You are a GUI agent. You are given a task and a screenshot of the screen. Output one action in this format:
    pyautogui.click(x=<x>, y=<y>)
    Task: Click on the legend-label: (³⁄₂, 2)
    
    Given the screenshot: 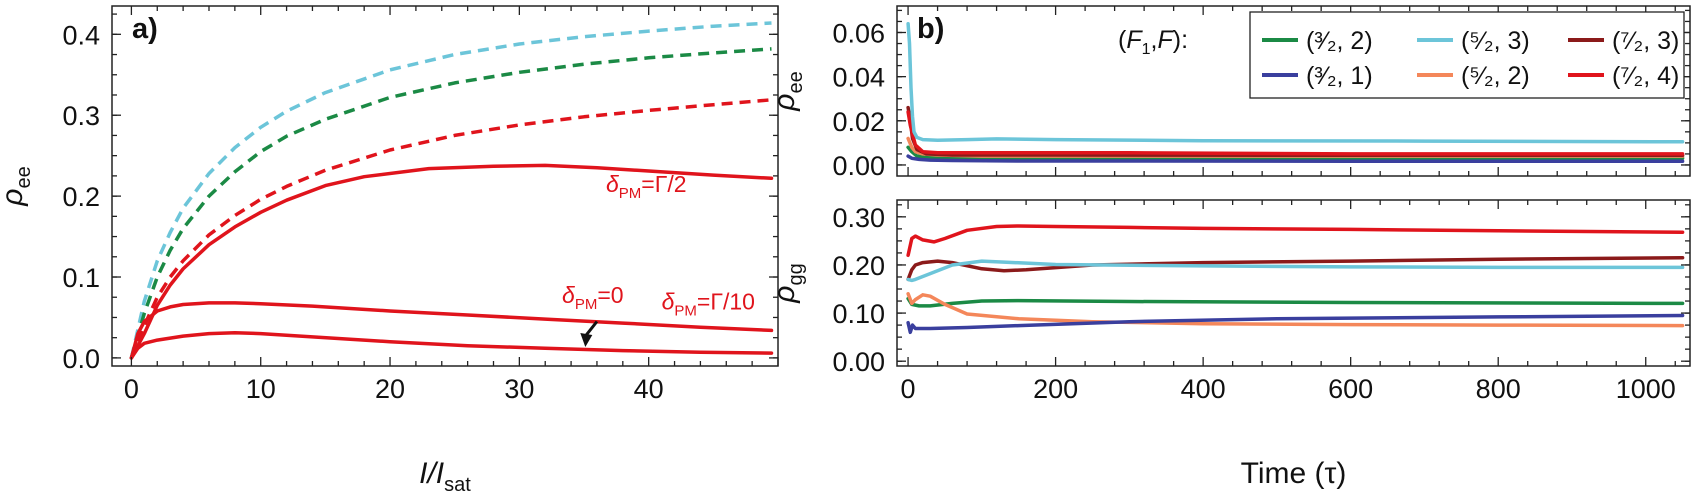 What is the action you would take?
    pyautogui.click(x=1339, y=41)
    